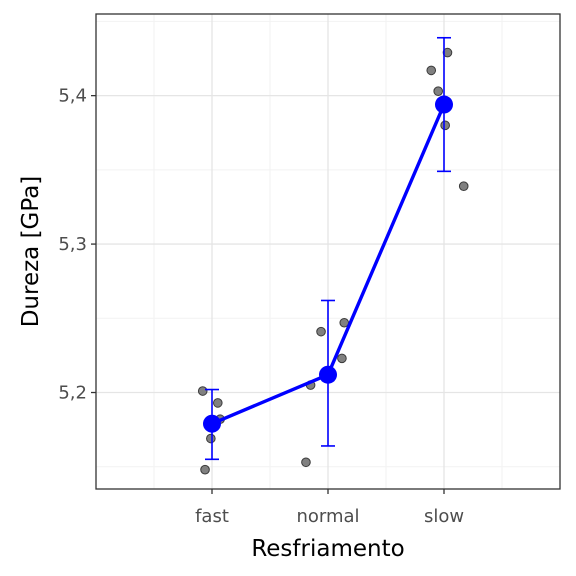 Image resolution: width=576 pixels, height=576 pixels. I want to click on x-axis-title: Resfriamento, so click(327, 549).